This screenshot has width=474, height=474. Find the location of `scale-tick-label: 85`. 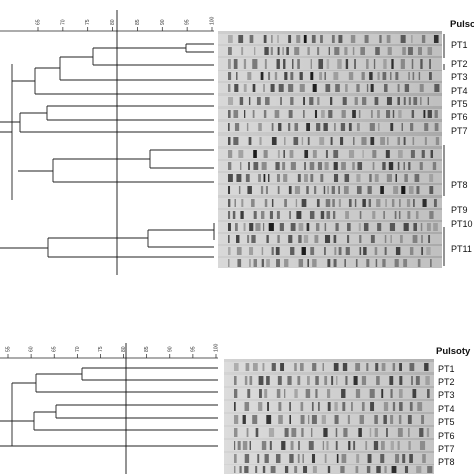

scale-tick-label: 85 is located at coordinates (147, 349).